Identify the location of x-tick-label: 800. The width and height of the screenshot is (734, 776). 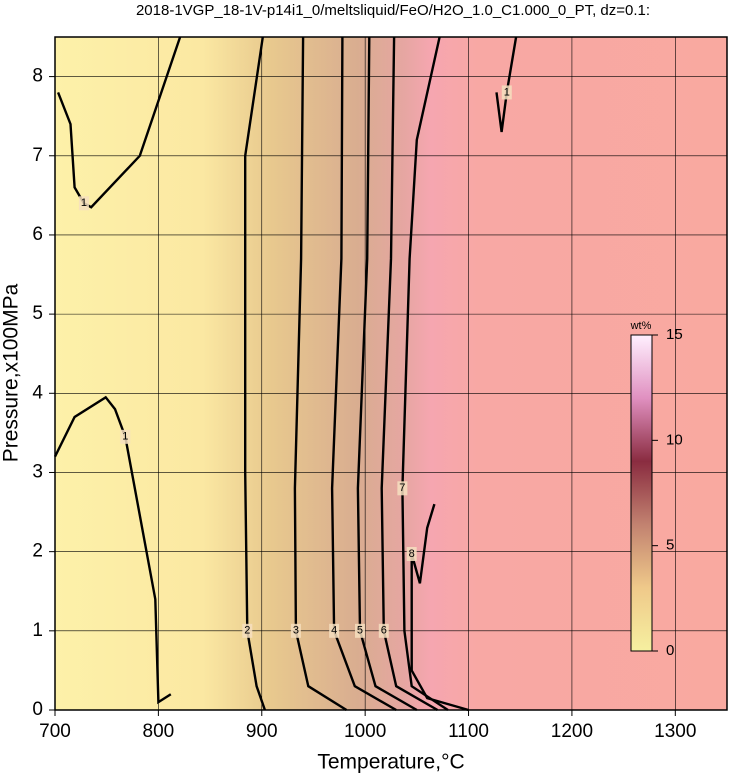
(159, 731).